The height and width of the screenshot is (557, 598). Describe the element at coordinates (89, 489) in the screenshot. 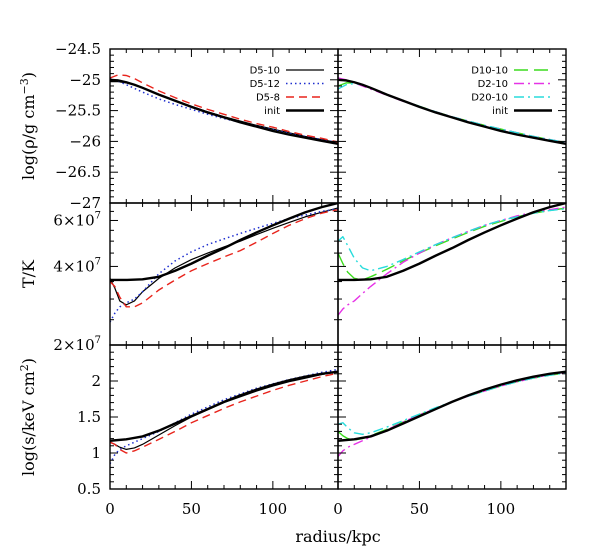

I see `y-tick-label: 0.5` at that location.